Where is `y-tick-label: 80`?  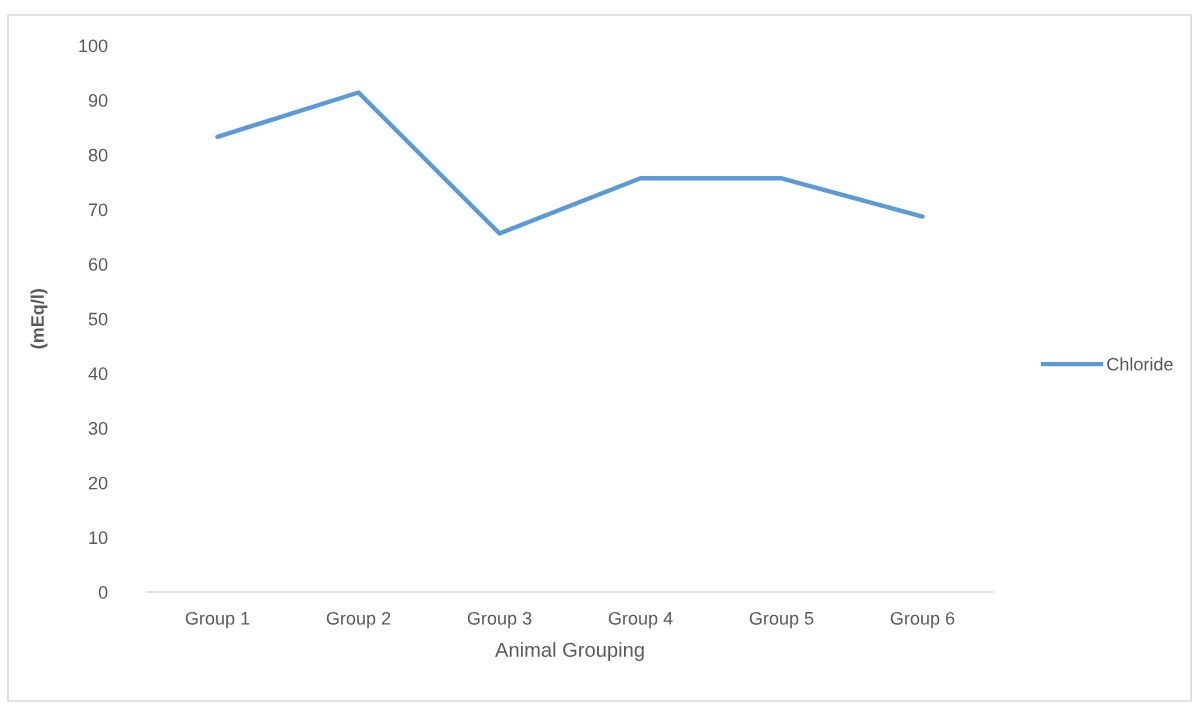
y-tick-label: 80 is located at coordinates (98, 155).